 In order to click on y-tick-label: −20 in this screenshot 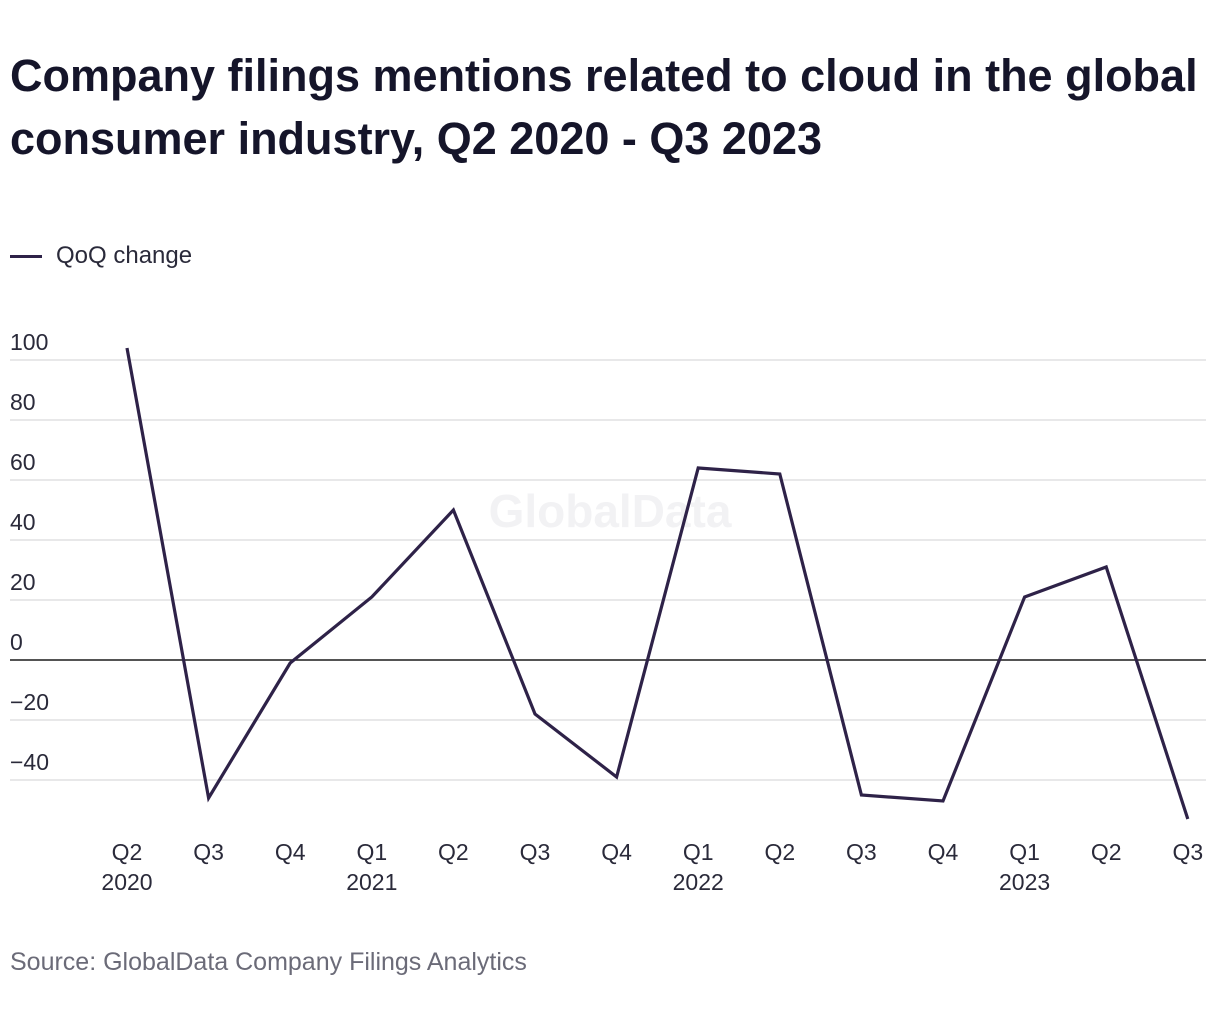, I will do `click(29, 702)`.